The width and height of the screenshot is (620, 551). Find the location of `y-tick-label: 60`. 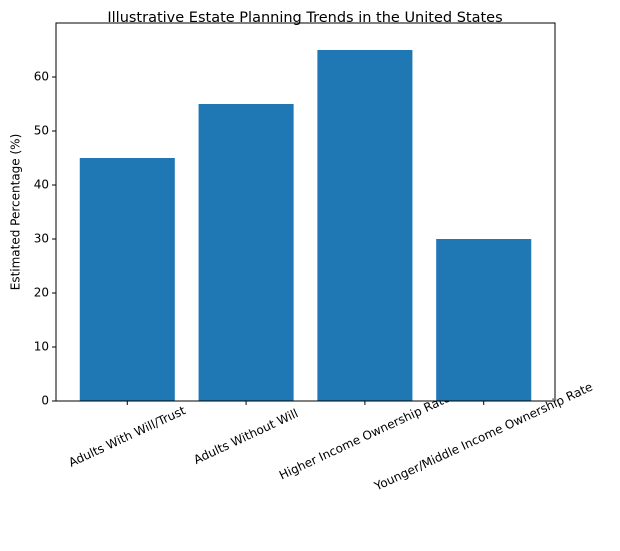

y-tick-label: 60 is located at coordinates (41, 77).